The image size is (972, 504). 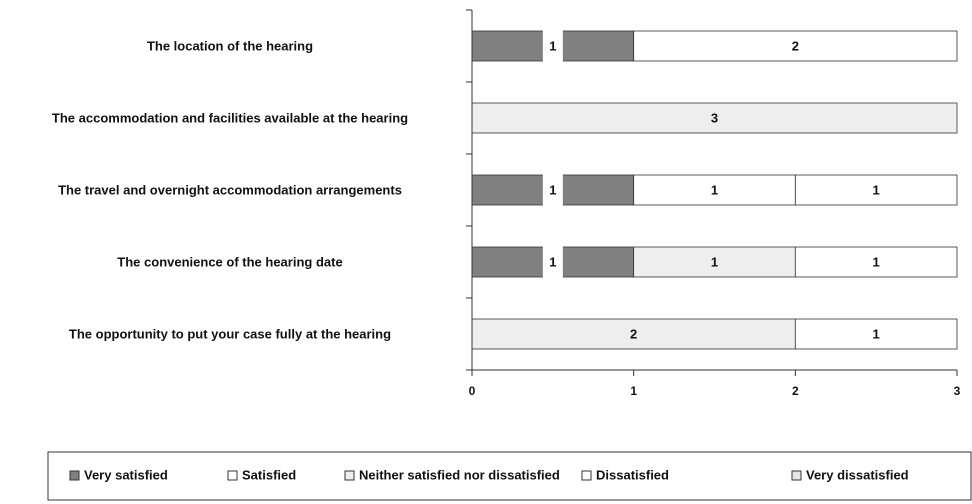 I want to click on legend-label: Very dissatisfied, so click(x=857, y=474).